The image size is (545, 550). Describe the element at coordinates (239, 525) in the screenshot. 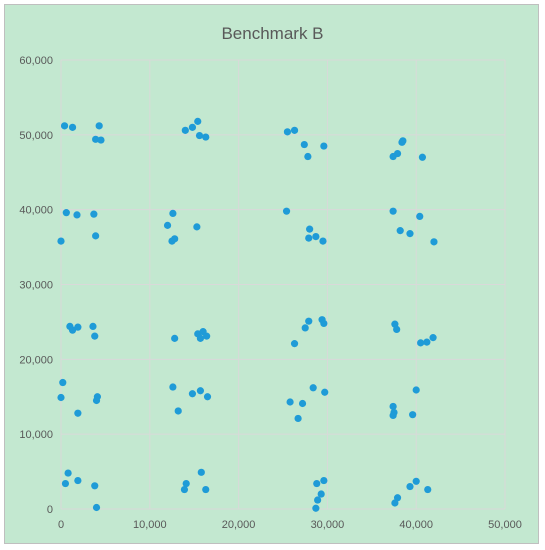

I see `x-tick-label: 20,000` at that location.